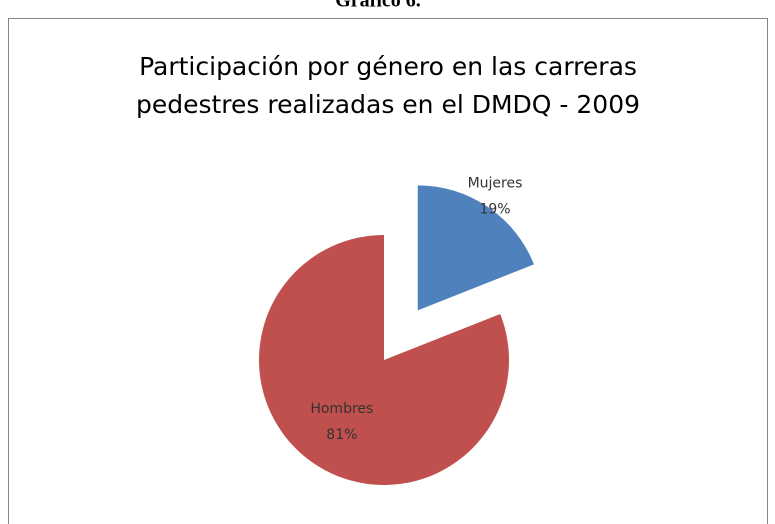 This screenshot has width=775, height=524. I want to click on slice-label: Mujeres, so click(495, 184).